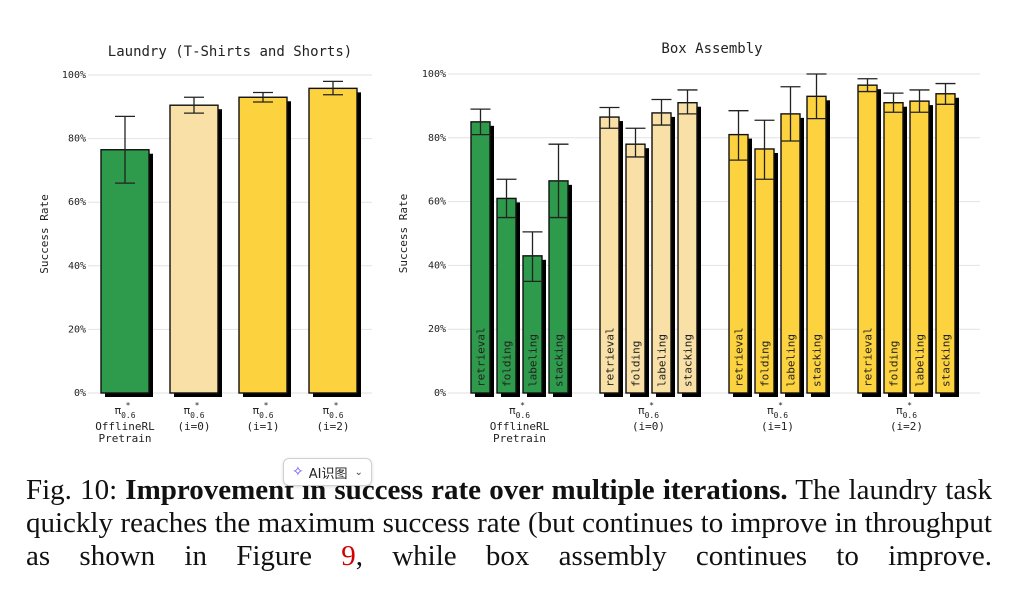  Describe the element at coordinates (76, 490) in the screenshot. I see `caption-label: Fig. 10:` at that location.